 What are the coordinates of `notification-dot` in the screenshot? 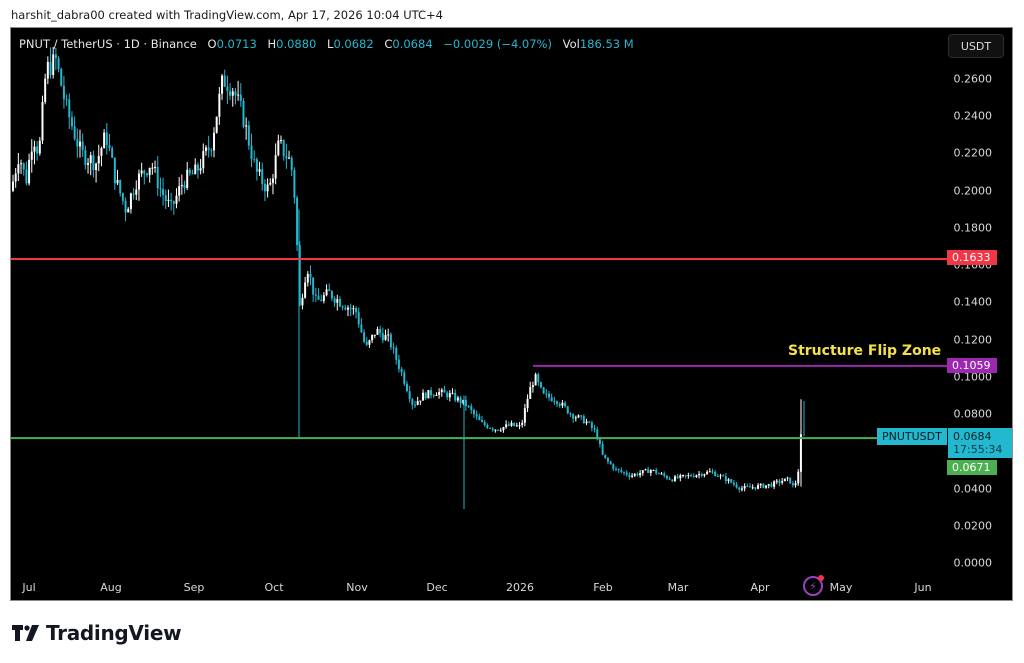 It's located at (821, 578).